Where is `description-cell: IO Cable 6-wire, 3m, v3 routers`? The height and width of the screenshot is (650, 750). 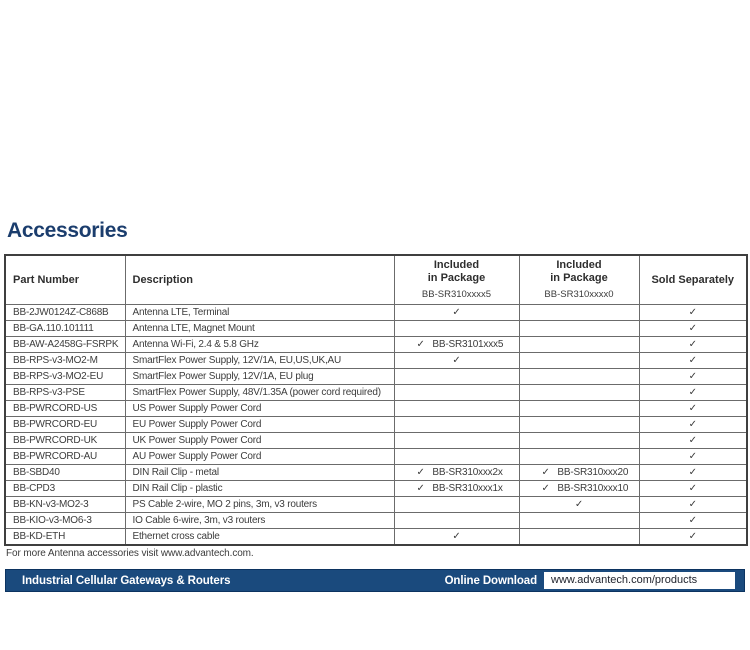 description-cell: IO Cable 6-wire, 3m, v3 routers is located at coordinates (259, 520).